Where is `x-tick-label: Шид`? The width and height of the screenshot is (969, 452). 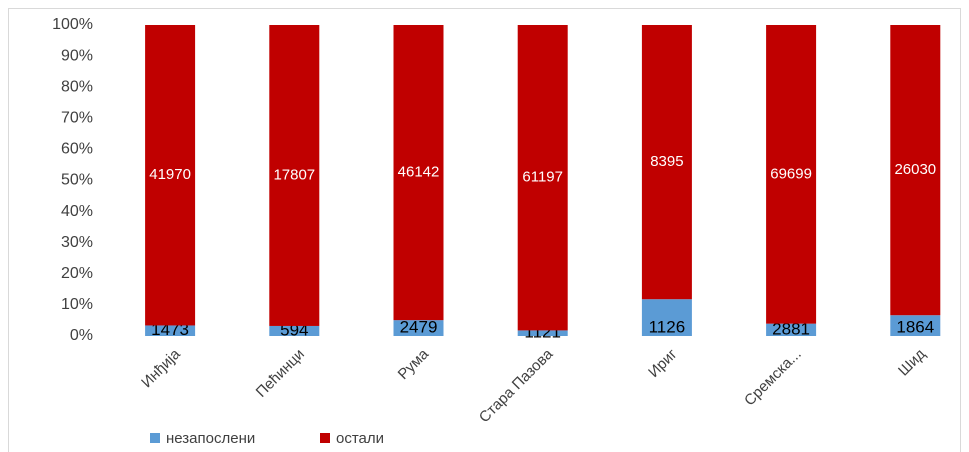 x-tick-label: Шид is located at coordinates (912, 362).